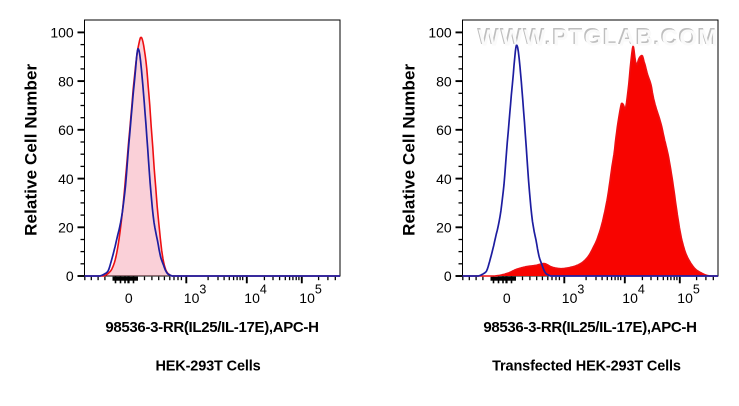 This screenshot has height=406, width=739. What do you see at coordinates (207, 367) in the screenshot?
I see `svg-text: HEK-293T Cells` at bounding box center [207, 367].